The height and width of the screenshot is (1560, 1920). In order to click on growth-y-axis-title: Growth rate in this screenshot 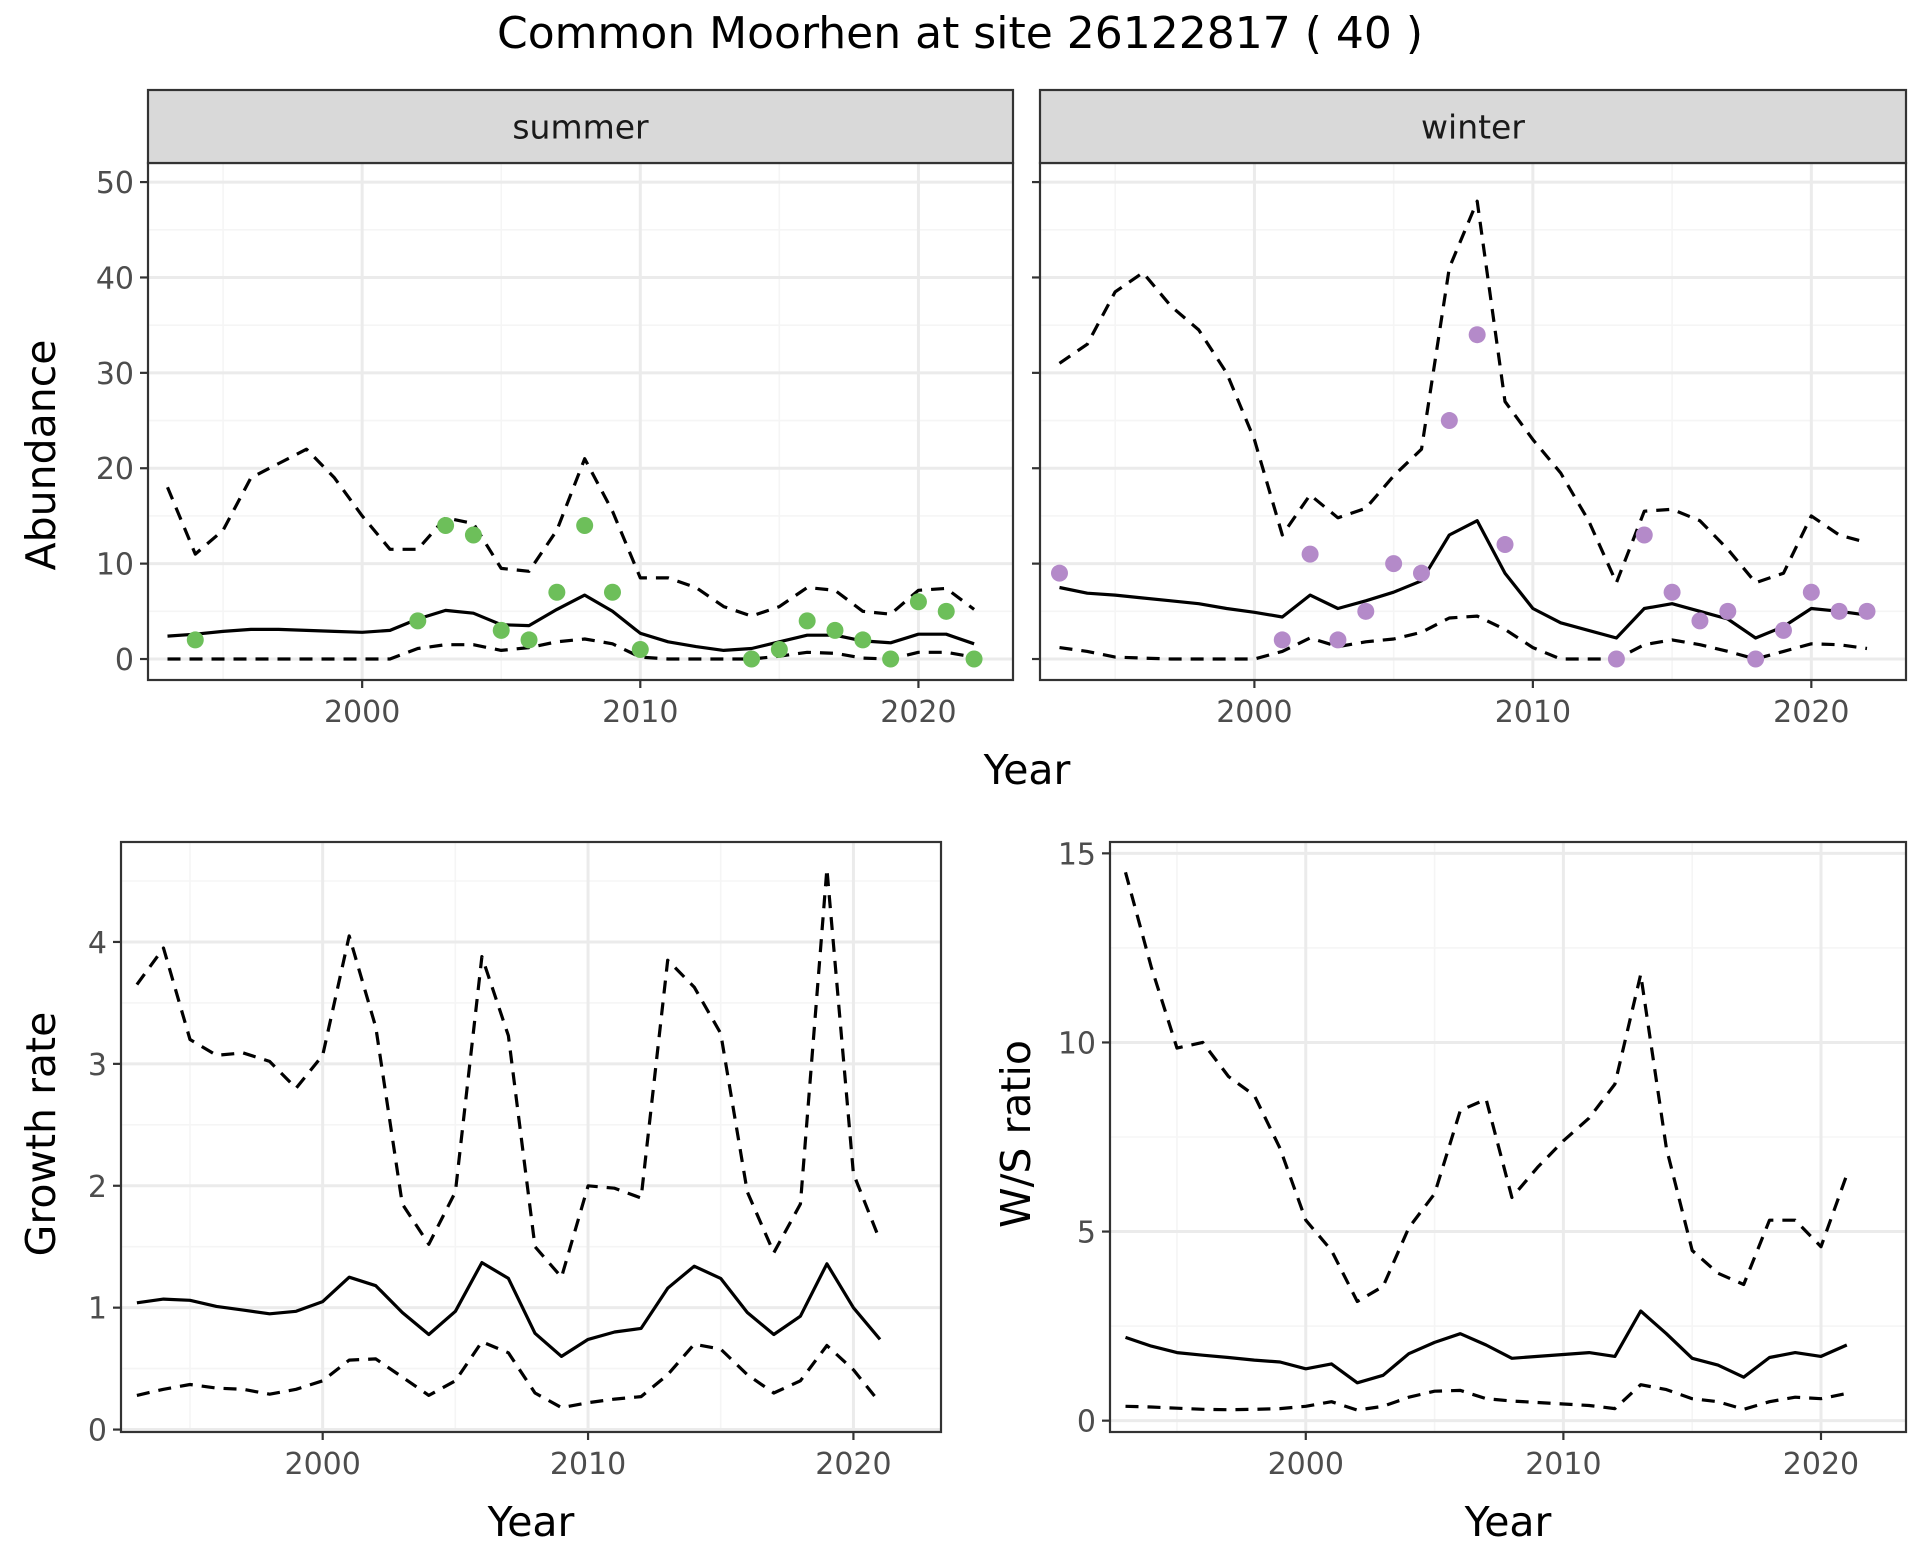, I will do `click(41, 1134)`.